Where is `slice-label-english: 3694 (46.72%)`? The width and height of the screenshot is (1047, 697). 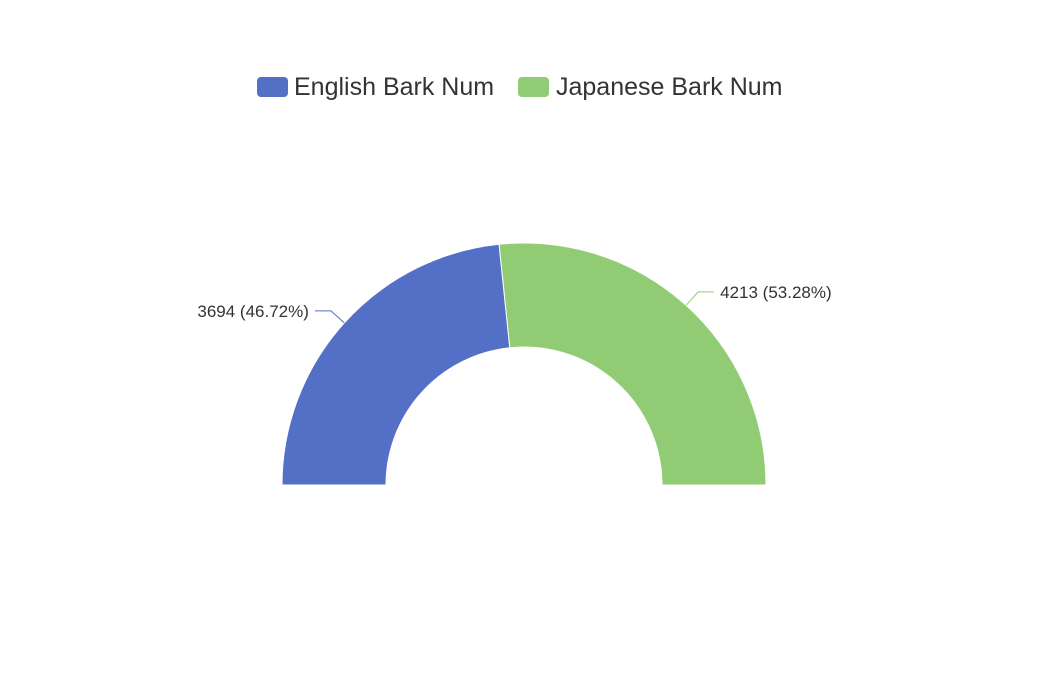
slice-label-english: 3694 (46.72%) is located at coordinates (253, 311).